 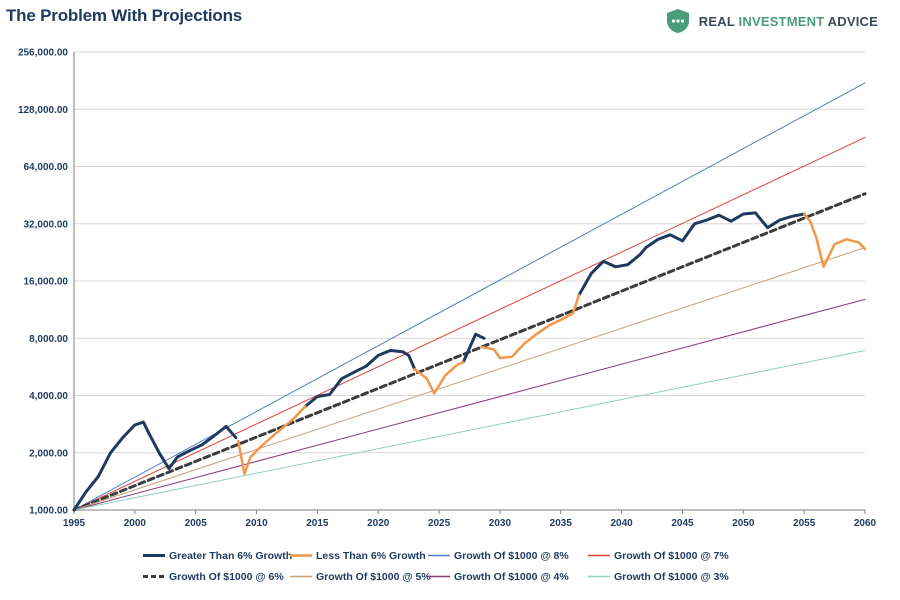 I want to click on y-tick-label: 16,000.00, so click(x=46, y=282).